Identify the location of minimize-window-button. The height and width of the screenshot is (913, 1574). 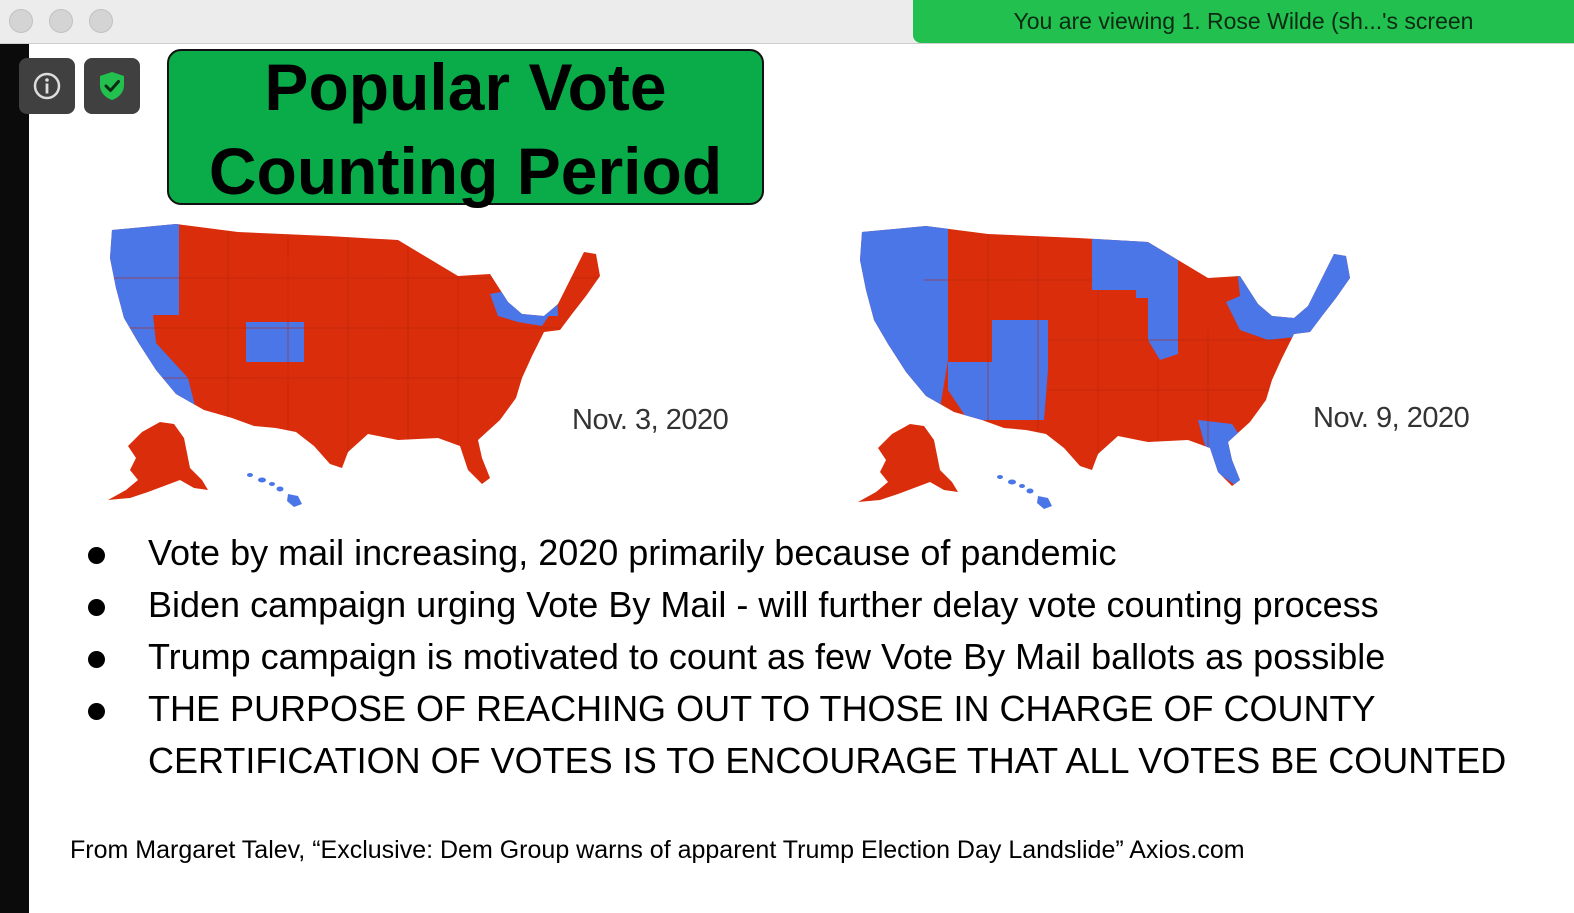
(61, 21).